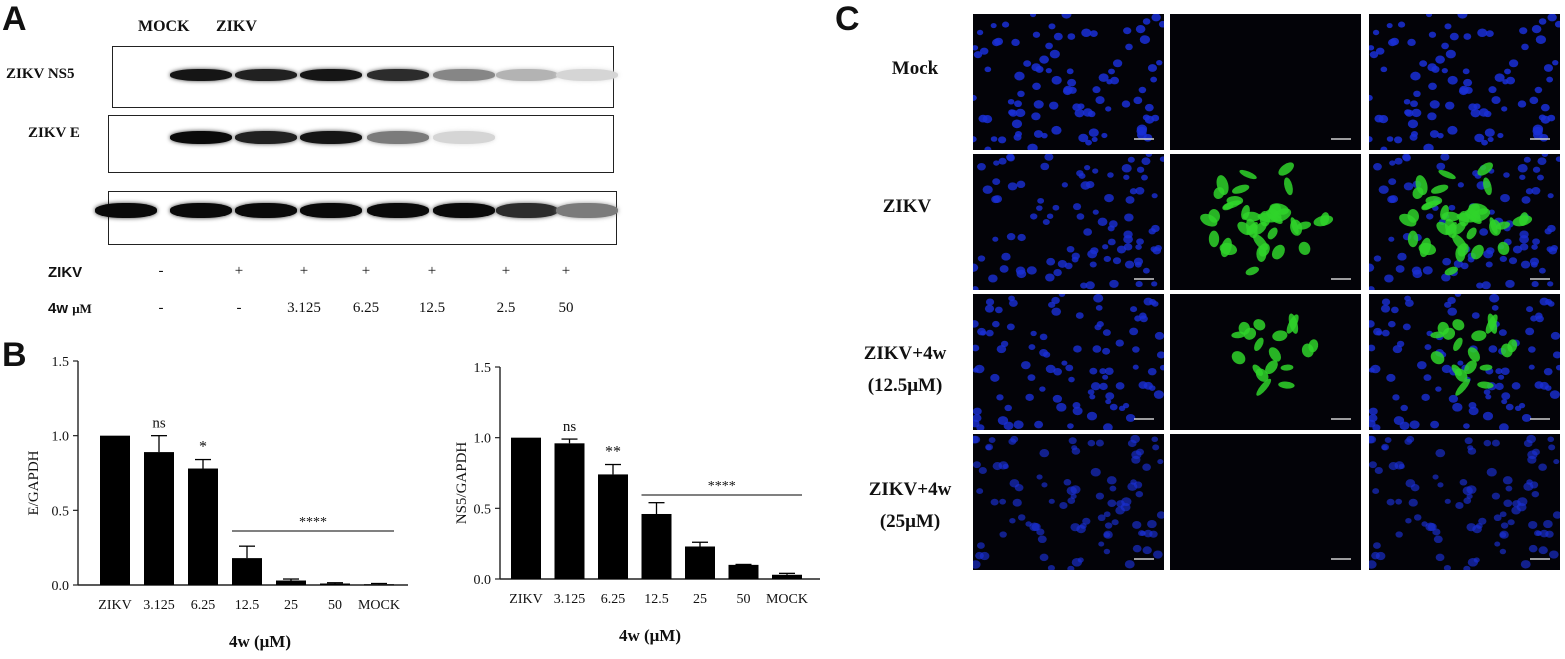 This screenshot has height=659, width=1565. Describe the element at coordinates (236, 26) in the screenshot. I see `blot-header-zikv: ZIKV` at that location.